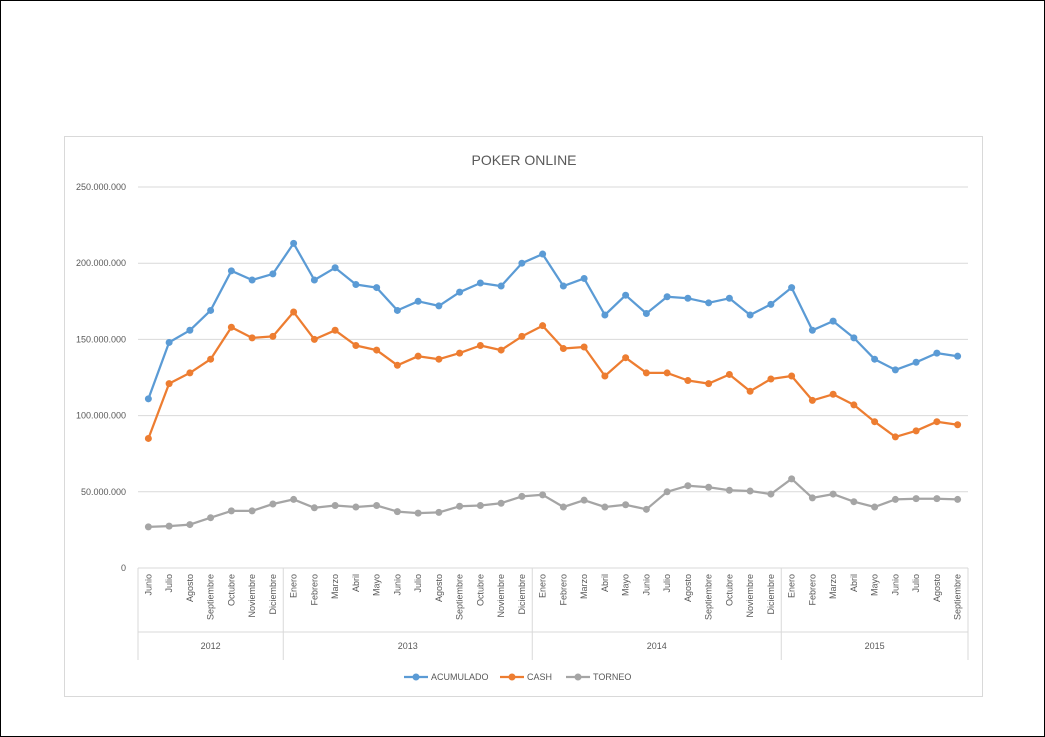  Describe the element at coordinates (729, 590) in the screenshot. I see `x-tick-label: Octubre` at that location.